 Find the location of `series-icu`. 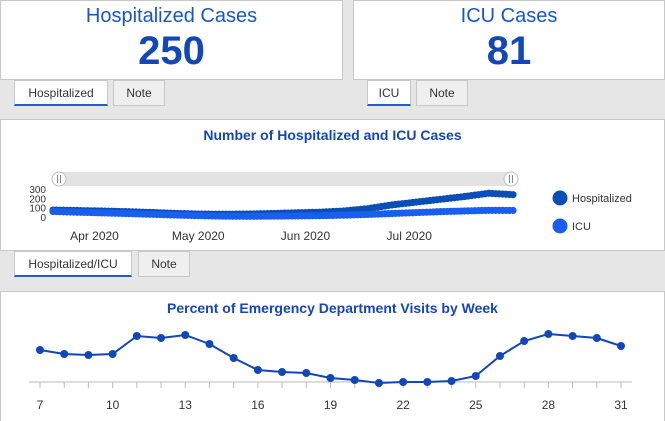

series-icu is located at coordinates (283, 213).